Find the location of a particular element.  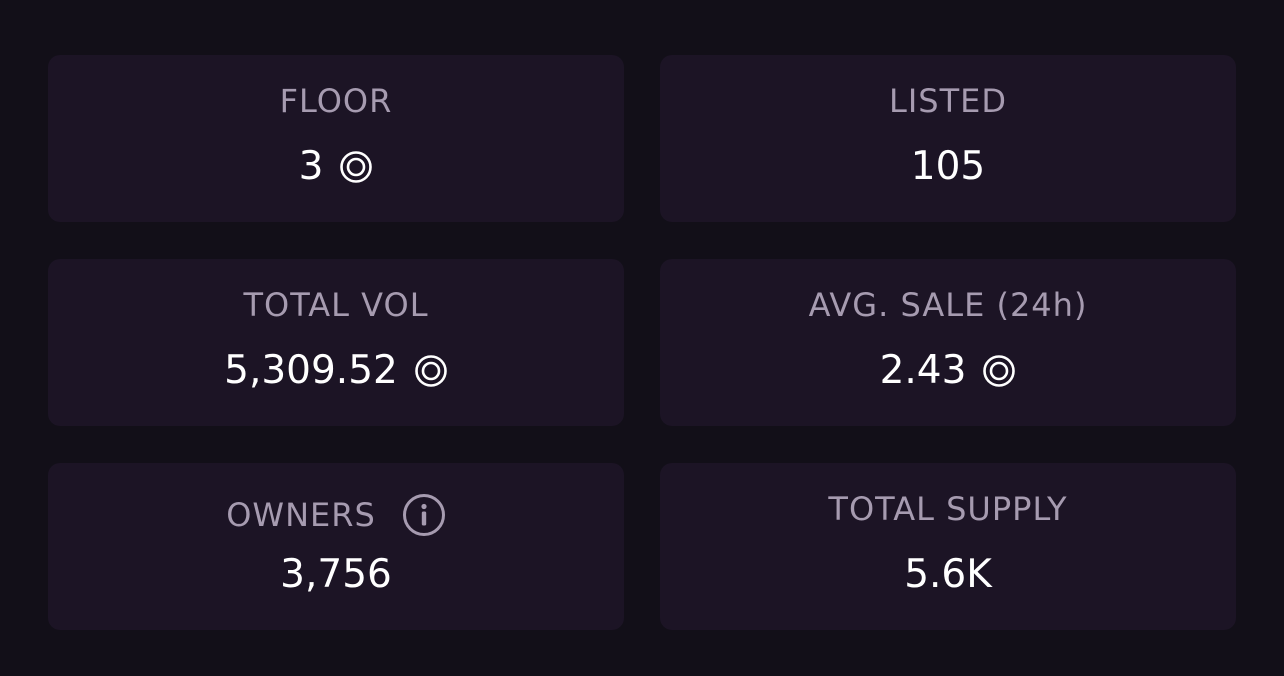

stat-value-row: 2.43 is located at coordinates (948, 370).